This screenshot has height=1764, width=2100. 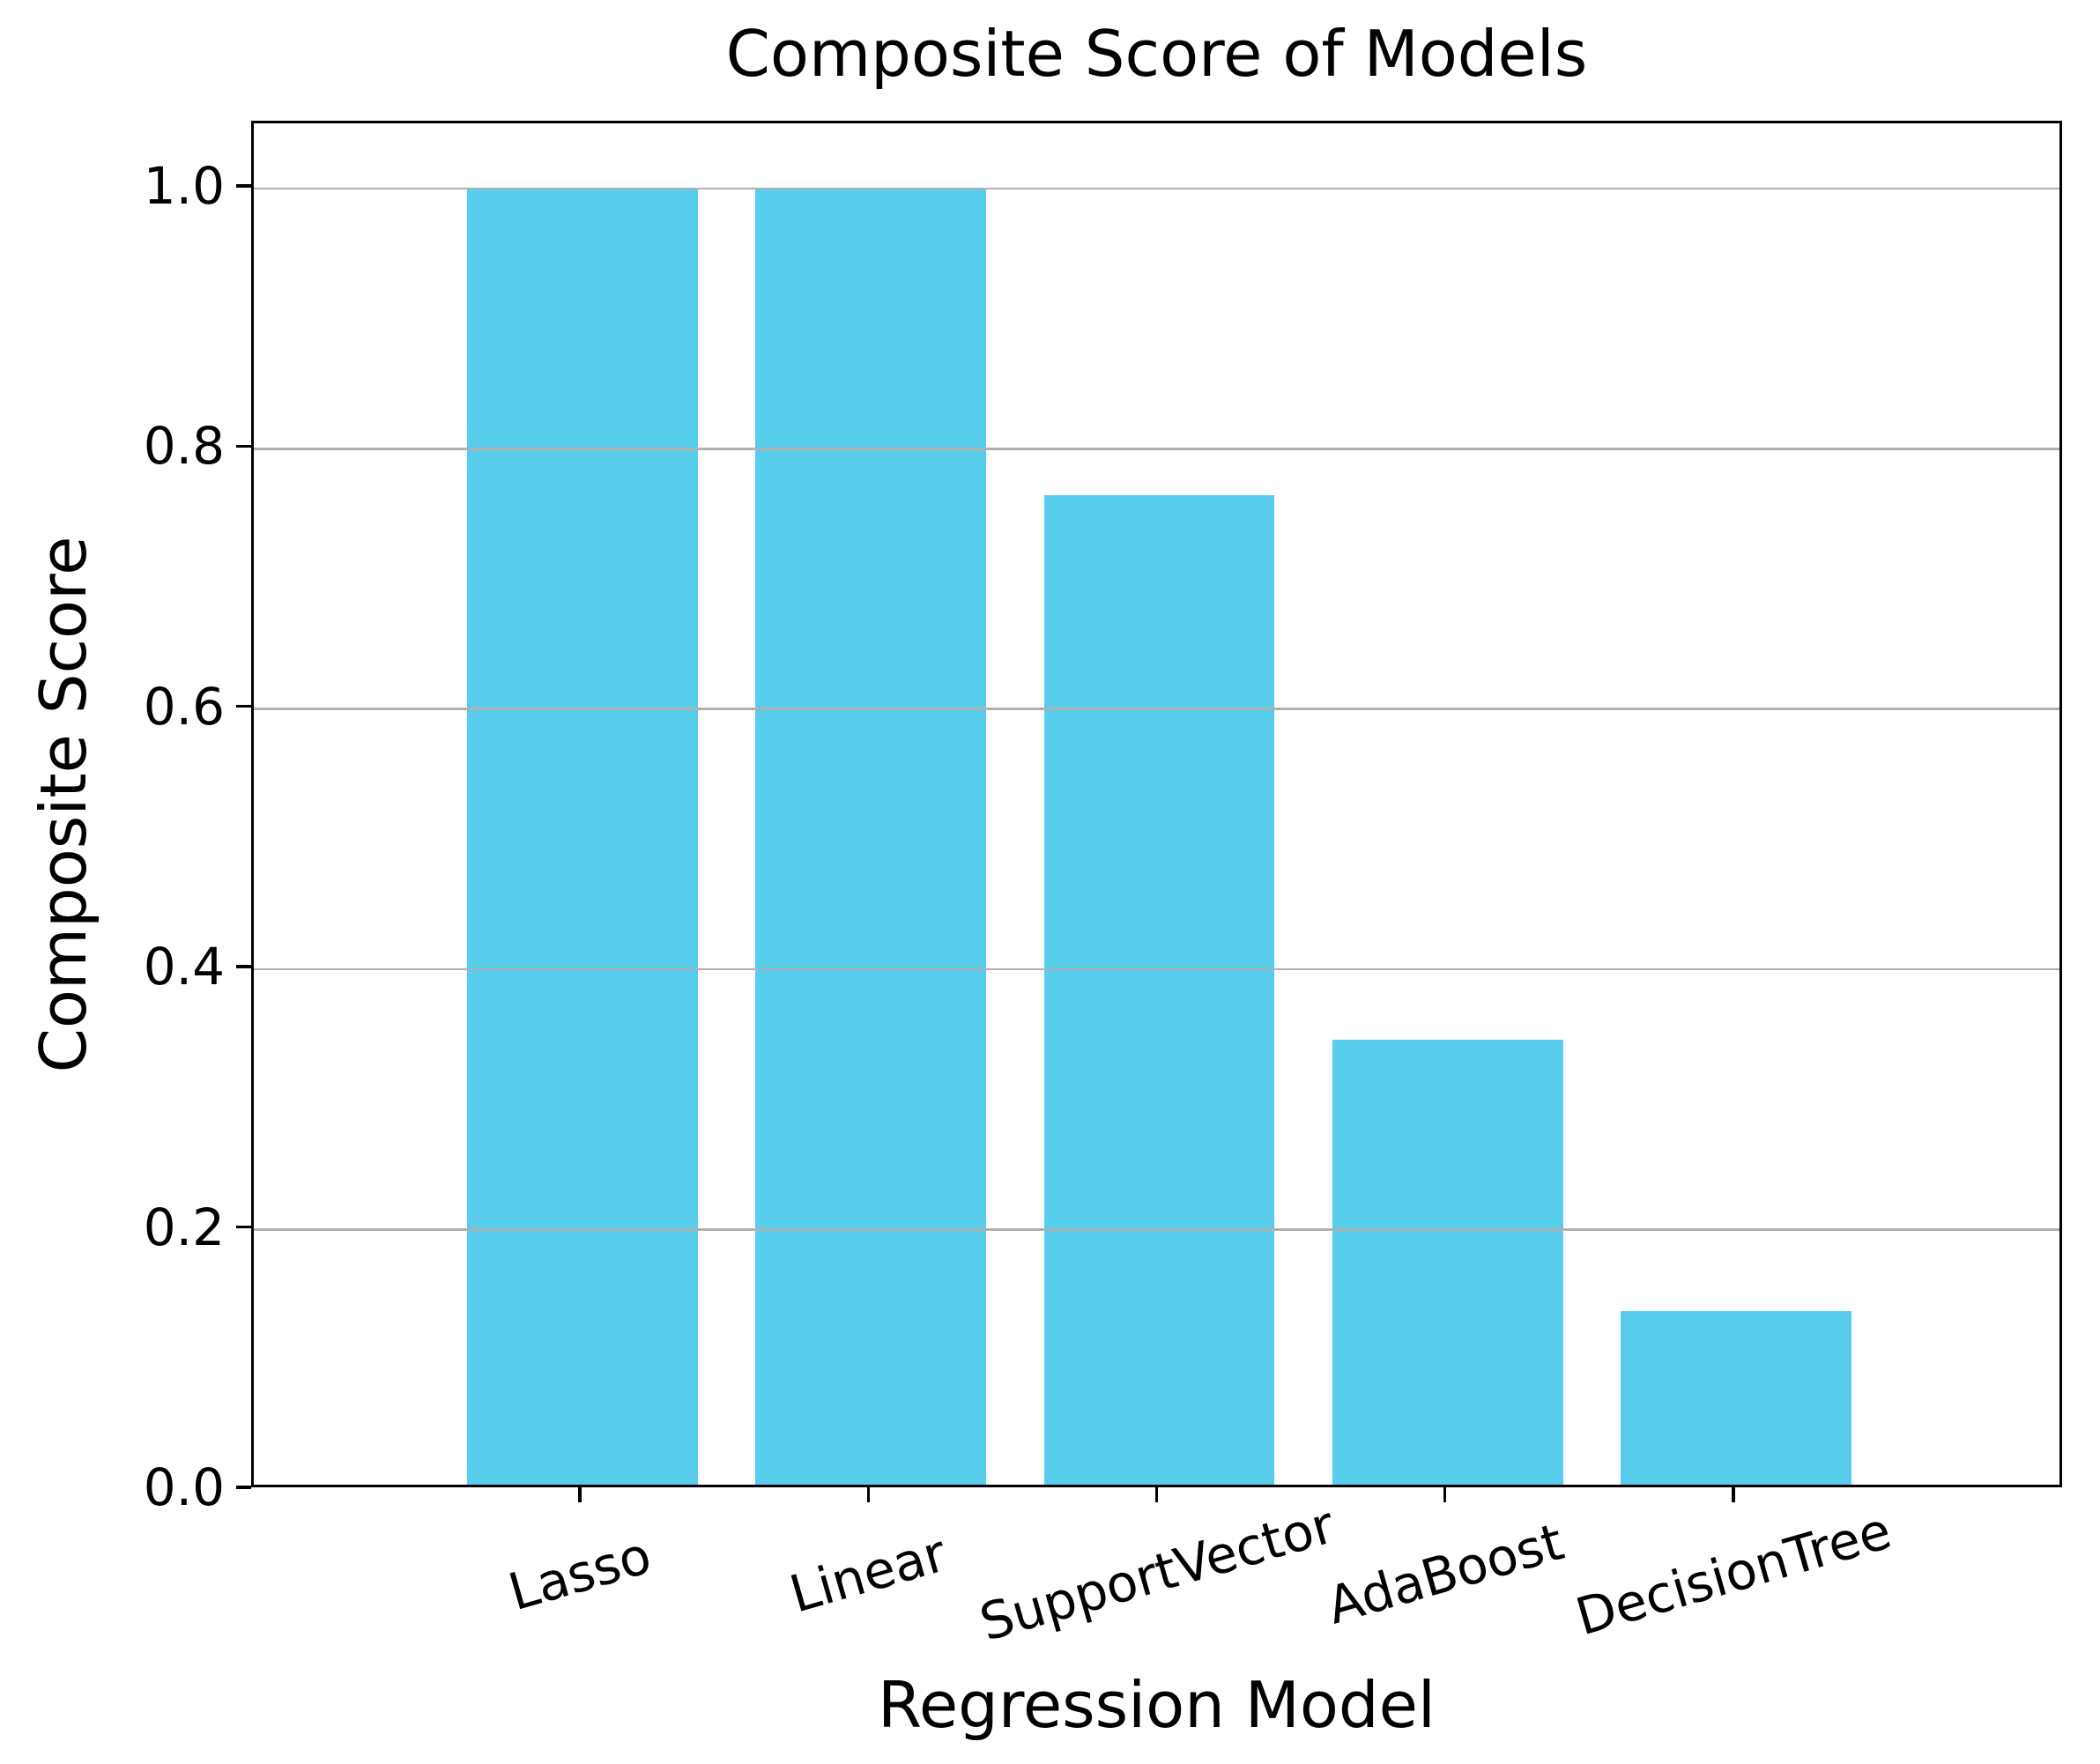 I want to click on bar-SupportVector, so click(x=1159, y=990).